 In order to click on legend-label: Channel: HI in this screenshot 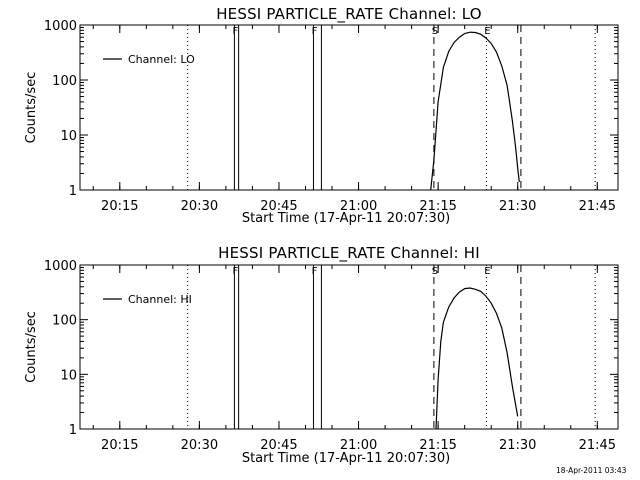, I will do `click(160, 299)`.